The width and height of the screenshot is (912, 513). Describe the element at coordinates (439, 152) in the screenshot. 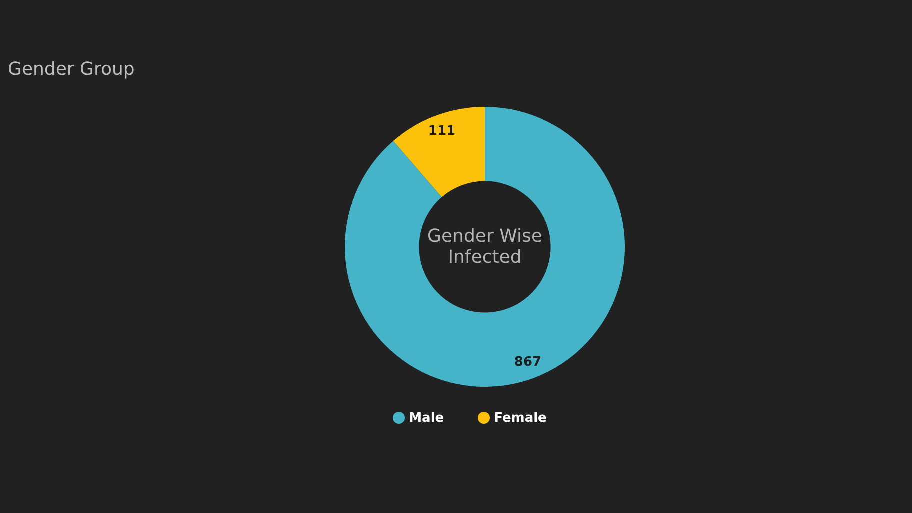

I see `donut-slice` at that location.